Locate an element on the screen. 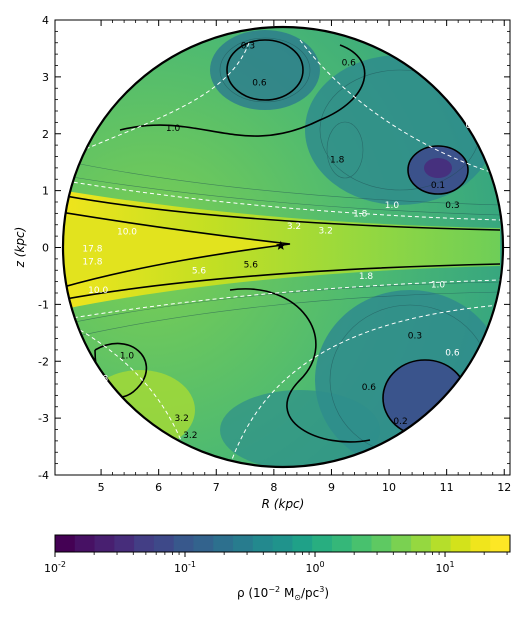 The image size is (525, 619). colorbar-tick-label: 10⁻² is located at coordinates (55, 567).